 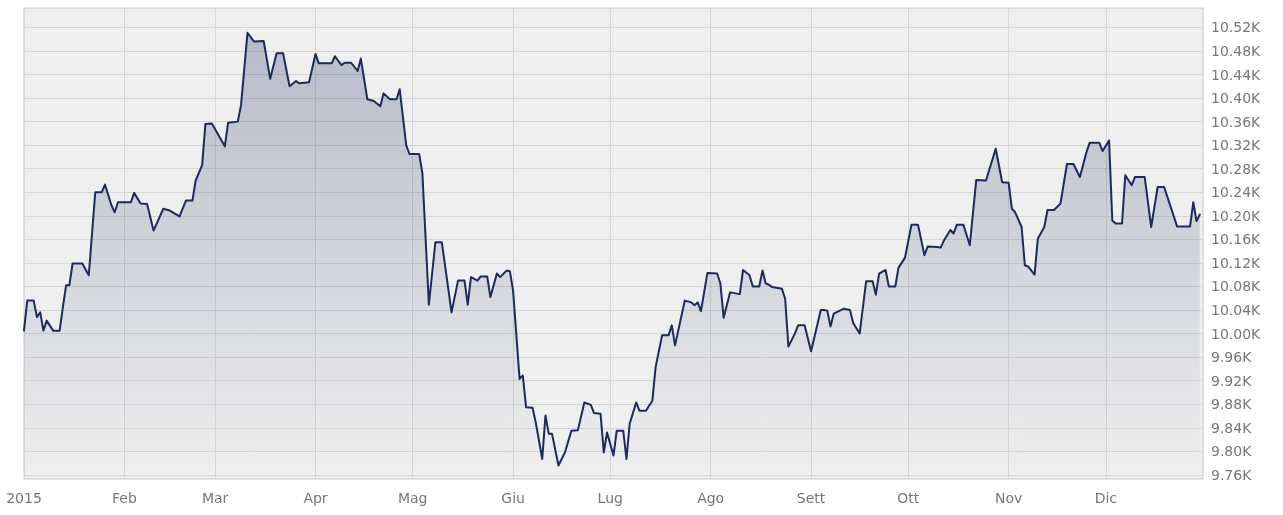 I want to click on y-tick-label: 10.52K, so click(x=1236, y=27).